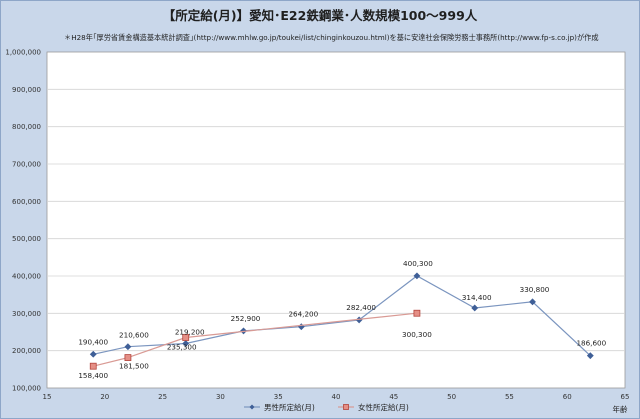 The height and width of the screenshot is (419, 640). Describe the element at coordinates (23, 53) in the screenshot. I see `y-tick-label: 1,000,000` at that location.